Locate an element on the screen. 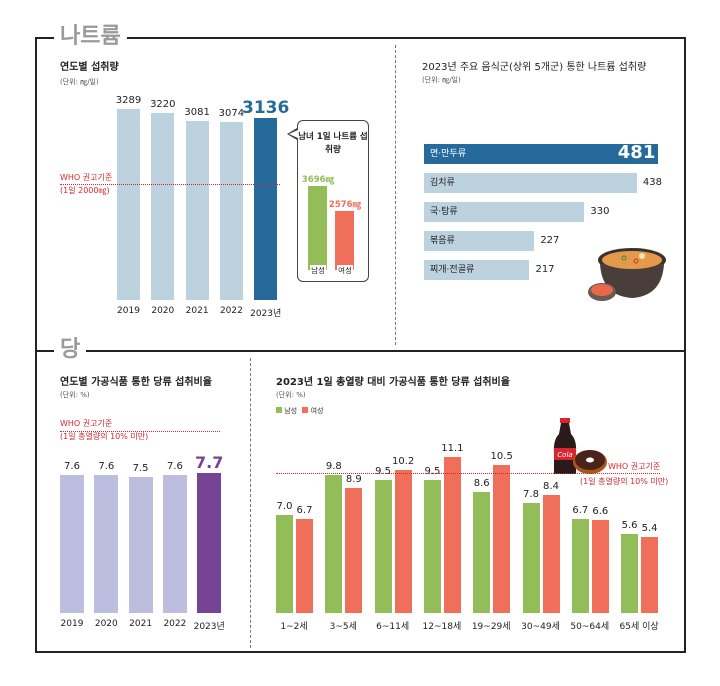  frame-middle is located at coordinates (360, 351).